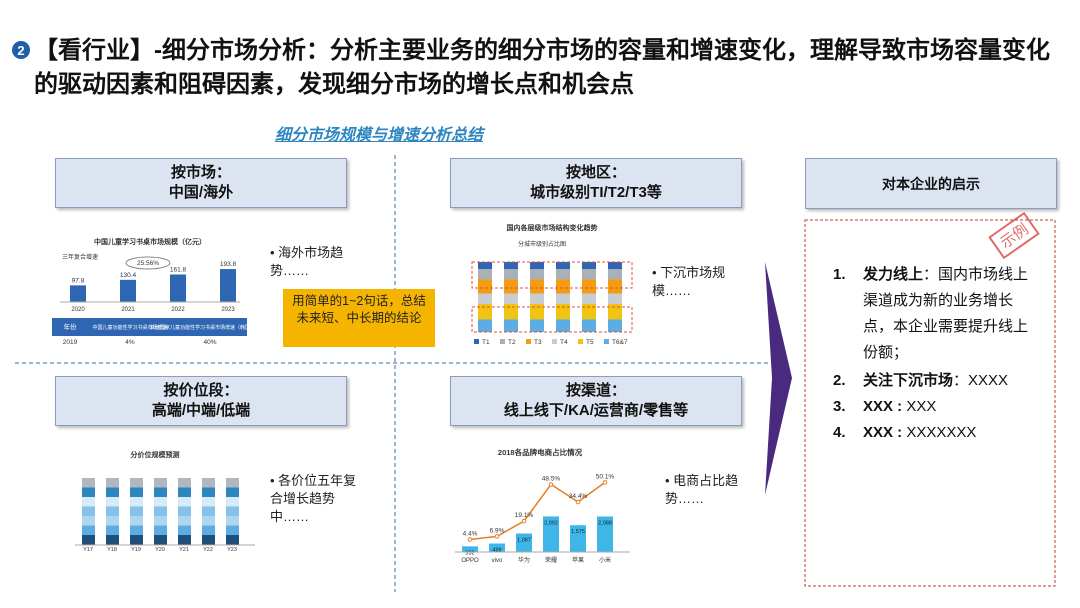 Image resolution: width=1080 pixels, height=608 pixels. What do you see at coordinates (160, 550) in the screenshot?
I see `chart-text: Y20` at bounding box center [160, 550].